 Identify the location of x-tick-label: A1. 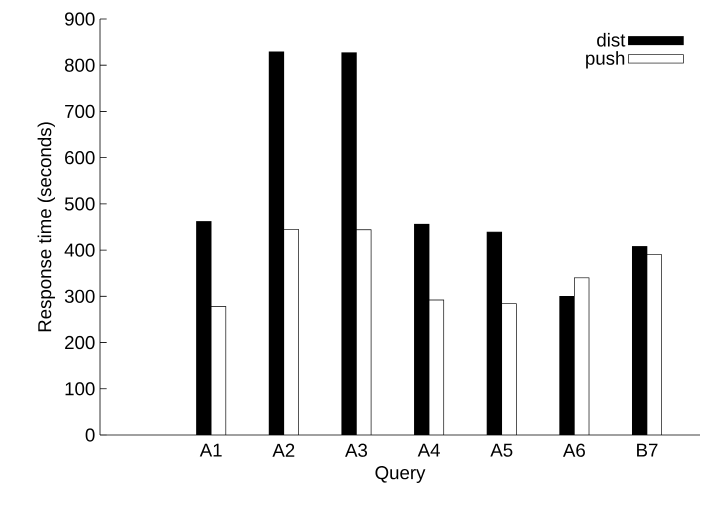
(211, 450).